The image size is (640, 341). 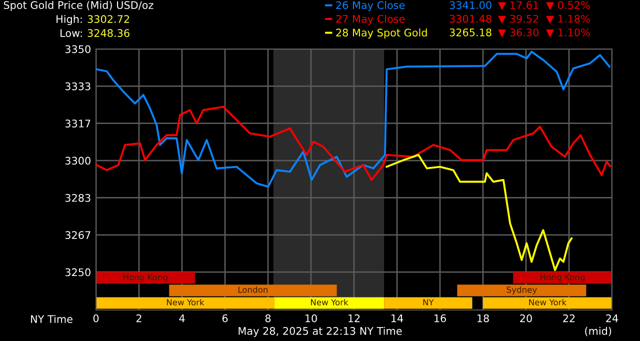 I want to click on y-tick-label: 3267, so click(x=77, y=235).